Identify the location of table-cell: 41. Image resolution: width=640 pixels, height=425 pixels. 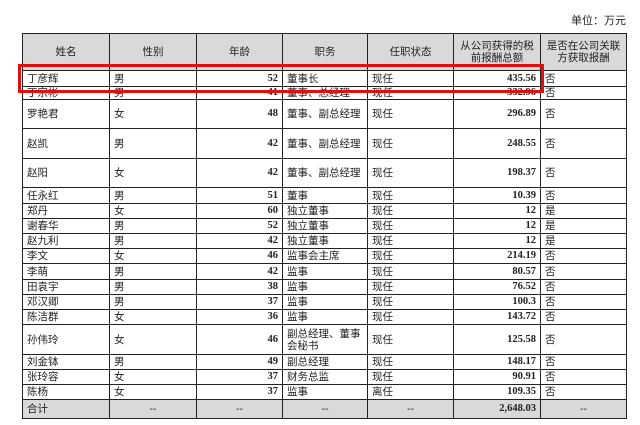
(239, 93).